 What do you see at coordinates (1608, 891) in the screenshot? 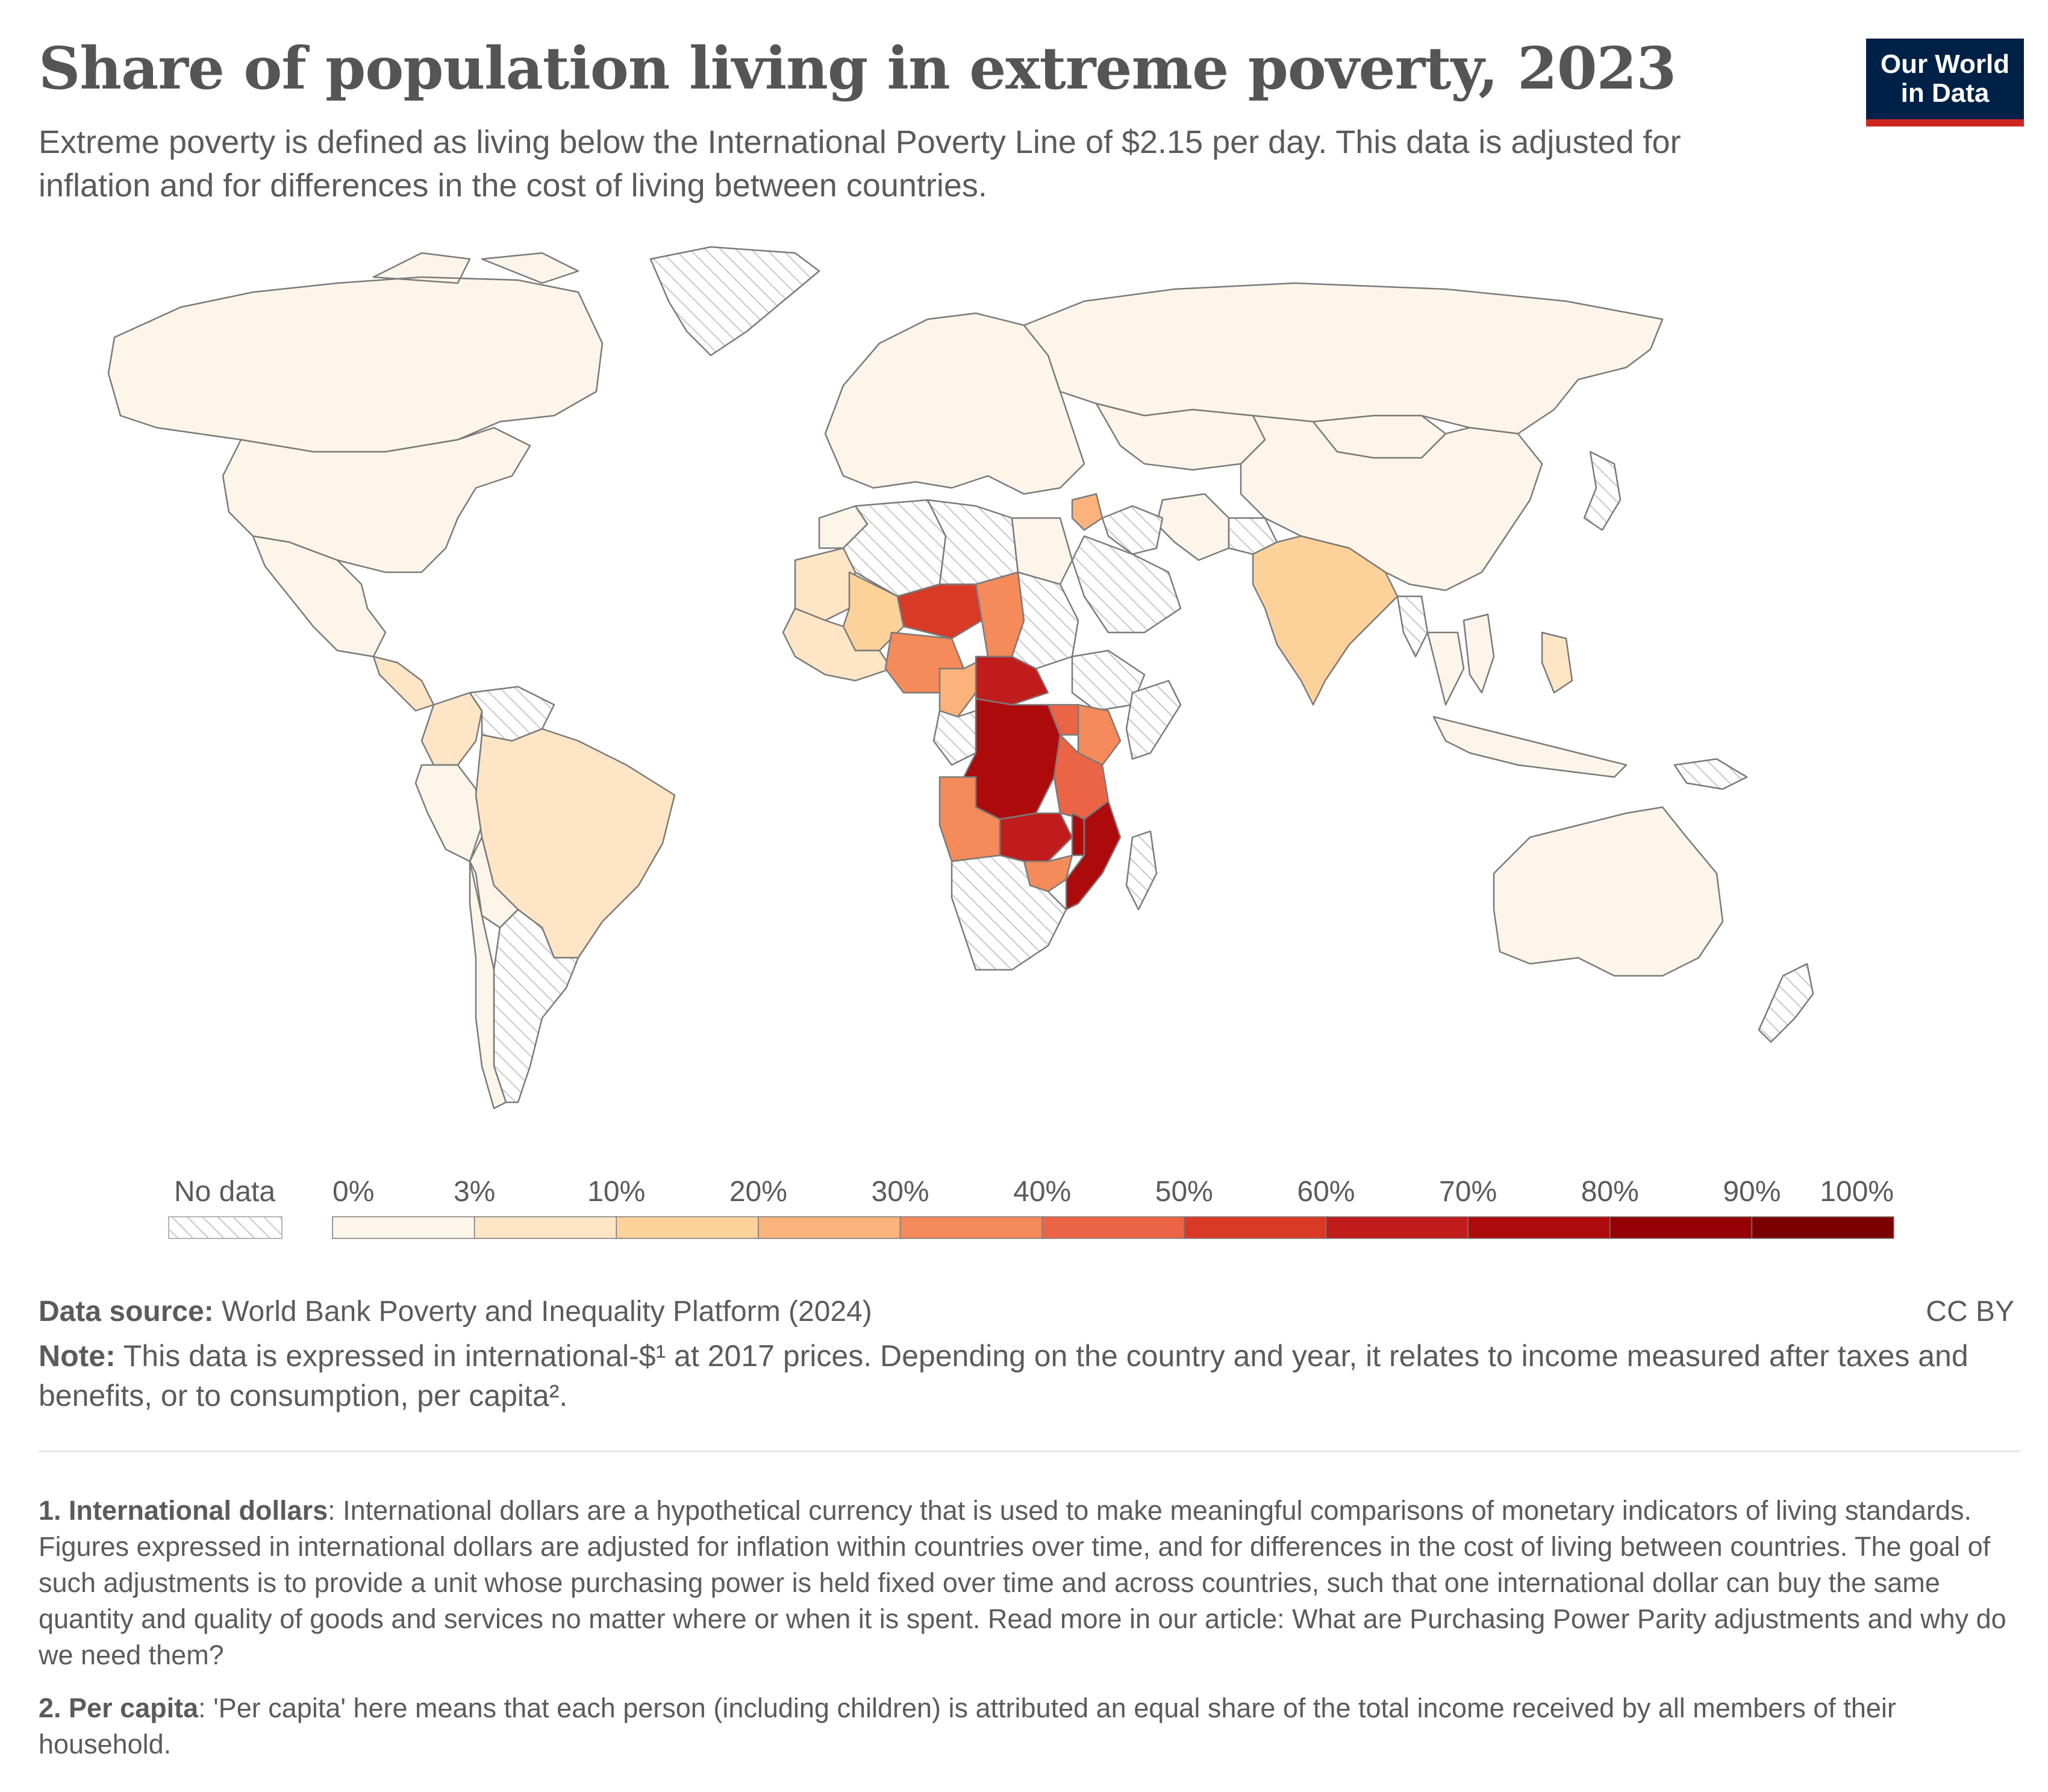
I see `region-australia` at bounding box center [1608, 891].